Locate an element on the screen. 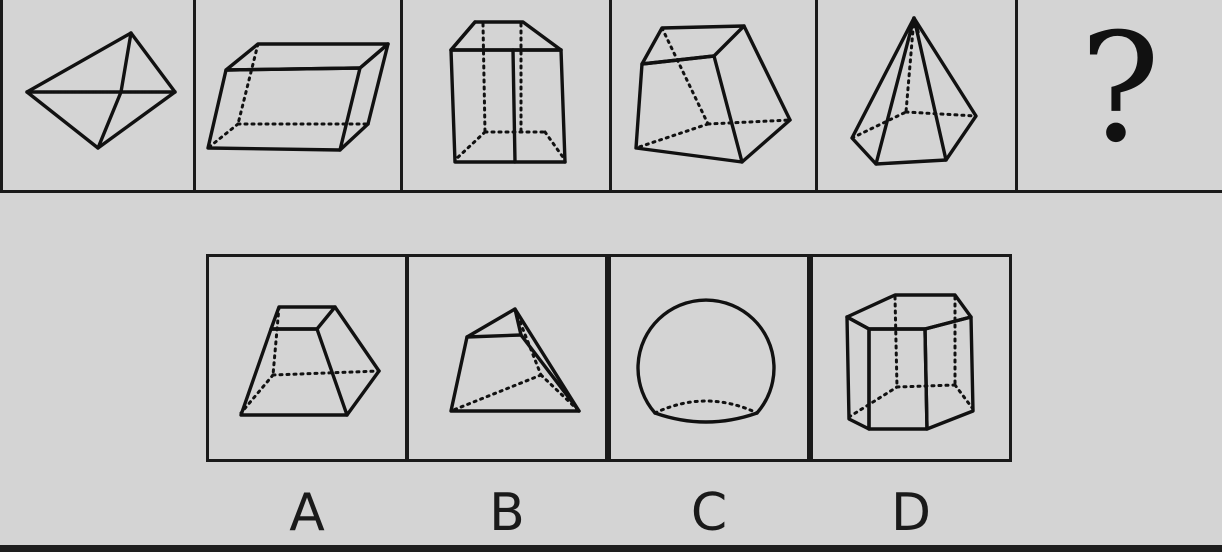  frustum-box-icon is located at coordinates (508, 92).